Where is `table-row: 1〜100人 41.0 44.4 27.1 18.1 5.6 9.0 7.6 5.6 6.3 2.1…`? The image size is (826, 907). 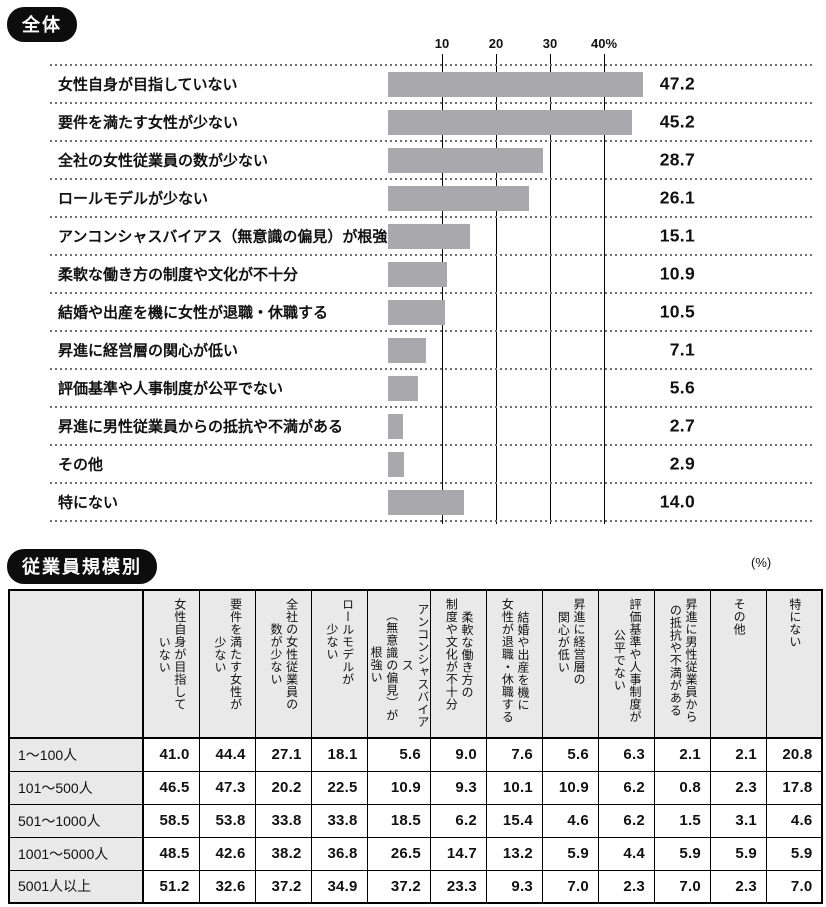
table-row: 1〜100人 41.0 44.4 27.1 18.1 5.6 9.0 7.6 5.6 6.3 2.1… is located at coordinates (415, 754).